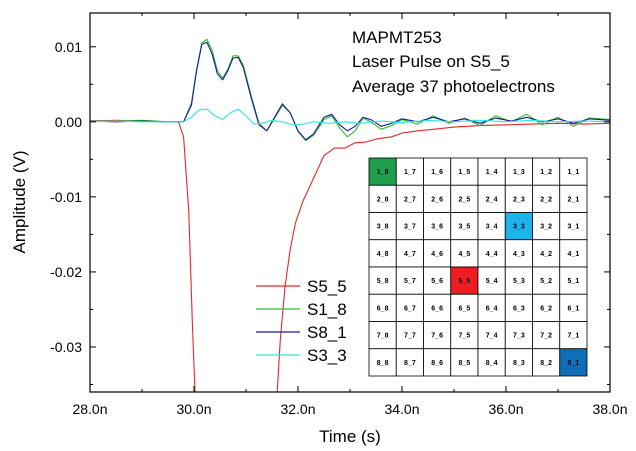 The image size is (636, 451). What do you see at coordinates (492, 227) in the screenshot?
I see `pixel-label: 3_4` at bounding box center [492, 227].